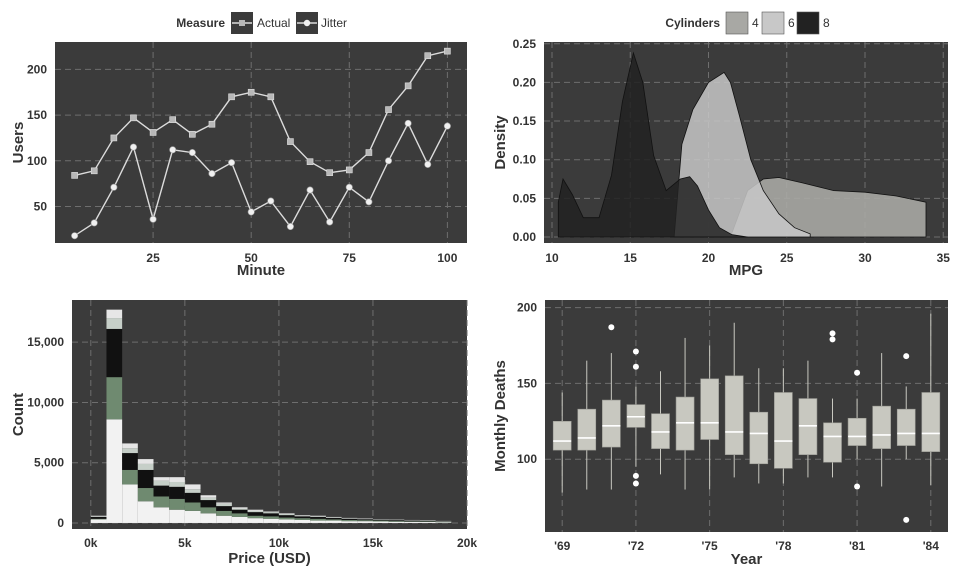 The image size is (960, 576). Describe the element at coordinates (710, 546) in the screenshot. I see `x-tick-label: '75` at that location.